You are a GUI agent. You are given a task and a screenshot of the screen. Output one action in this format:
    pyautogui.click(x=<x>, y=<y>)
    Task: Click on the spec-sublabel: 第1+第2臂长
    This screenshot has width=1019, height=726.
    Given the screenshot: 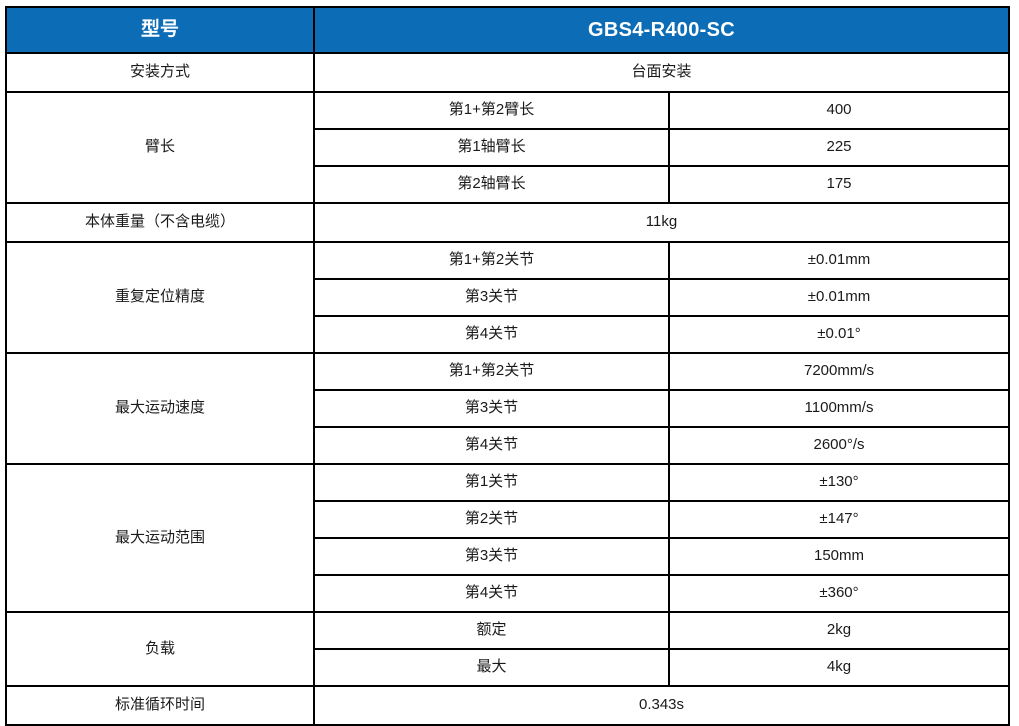 What is the action you would take?
    pyautogui.click(x=491, y=110)
    